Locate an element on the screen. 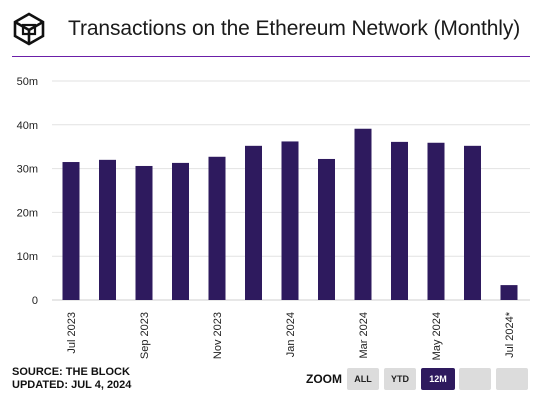  zoom-label: ZOOM is located at coordinates (324, 379).